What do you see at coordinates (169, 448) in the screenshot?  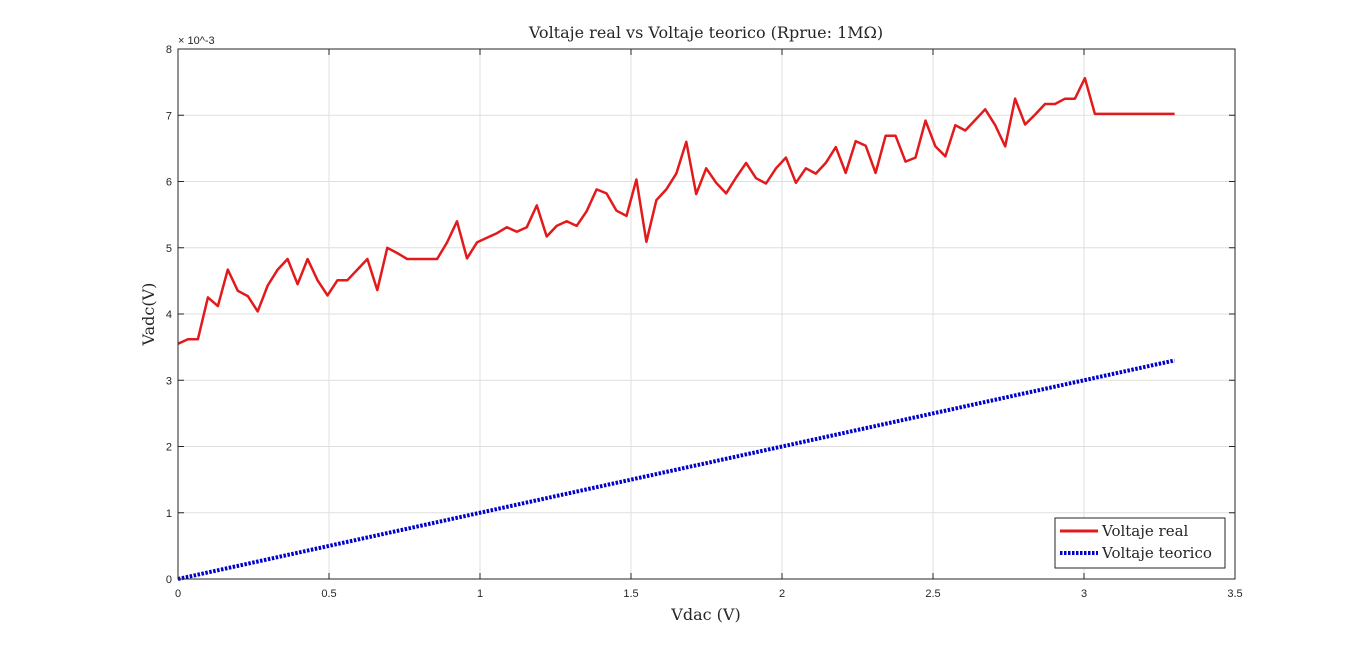 I see `y-tick-label: 2` at bounding box center [169, 448].